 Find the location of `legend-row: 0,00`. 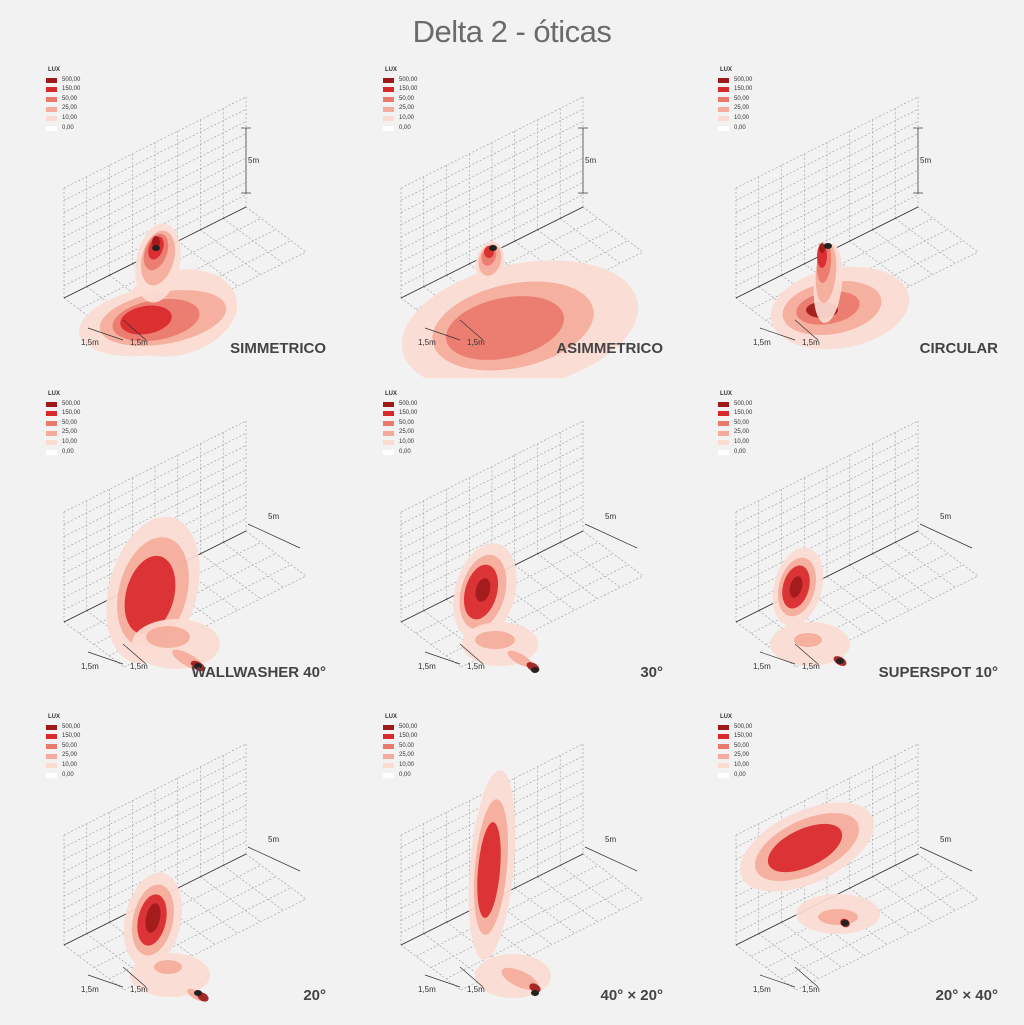

legend-row: 0,00 is located at coordinates (735, 776).